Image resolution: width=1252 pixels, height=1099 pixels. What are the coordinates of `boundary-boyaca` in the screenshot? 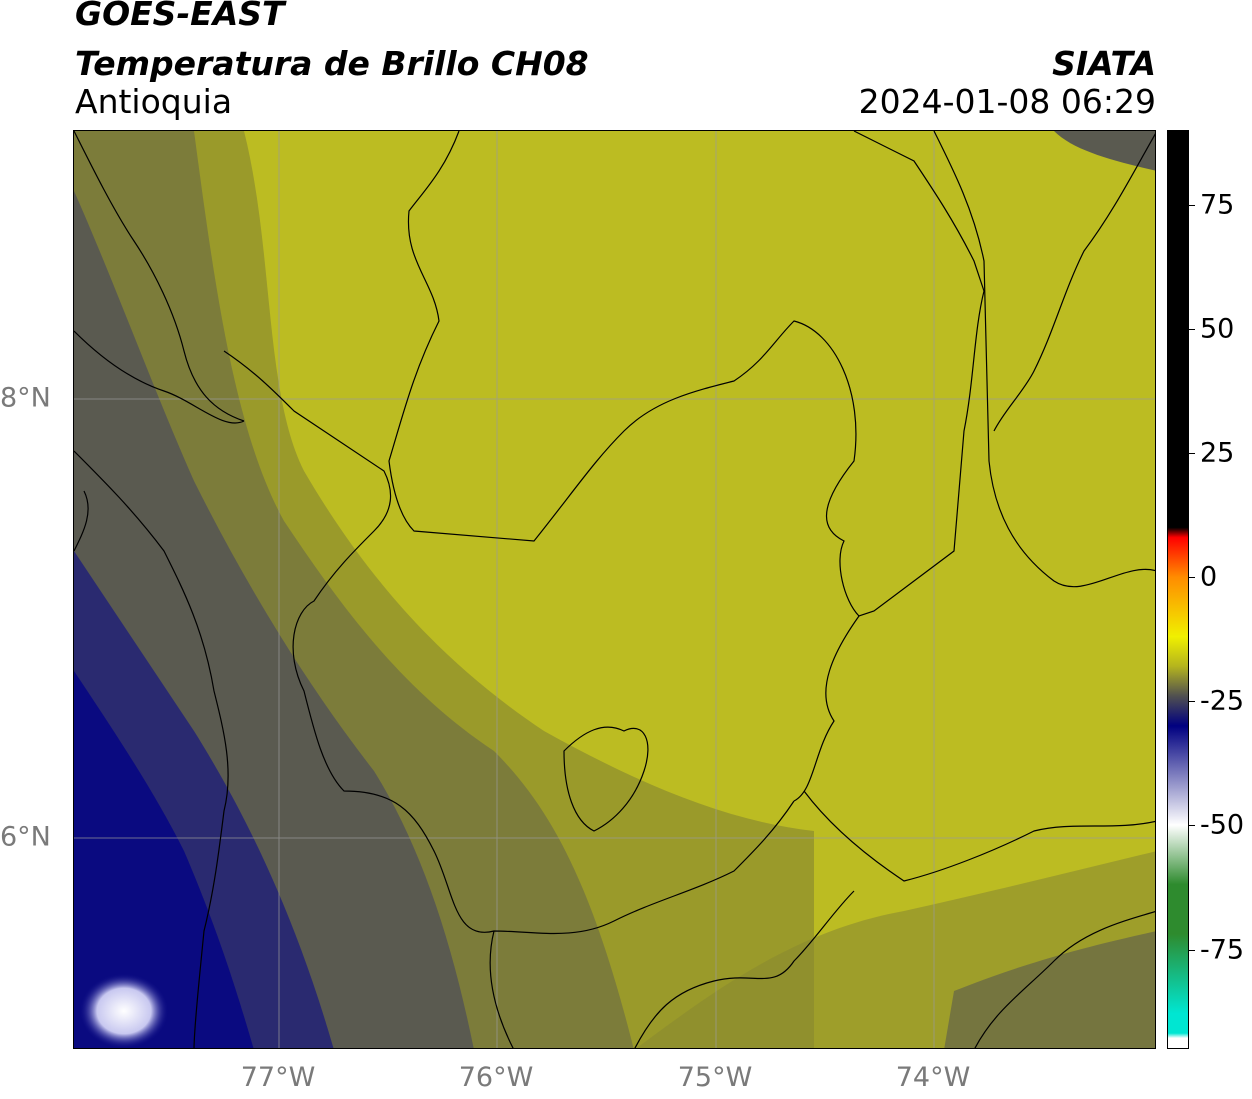 It's located at (1064, 979).